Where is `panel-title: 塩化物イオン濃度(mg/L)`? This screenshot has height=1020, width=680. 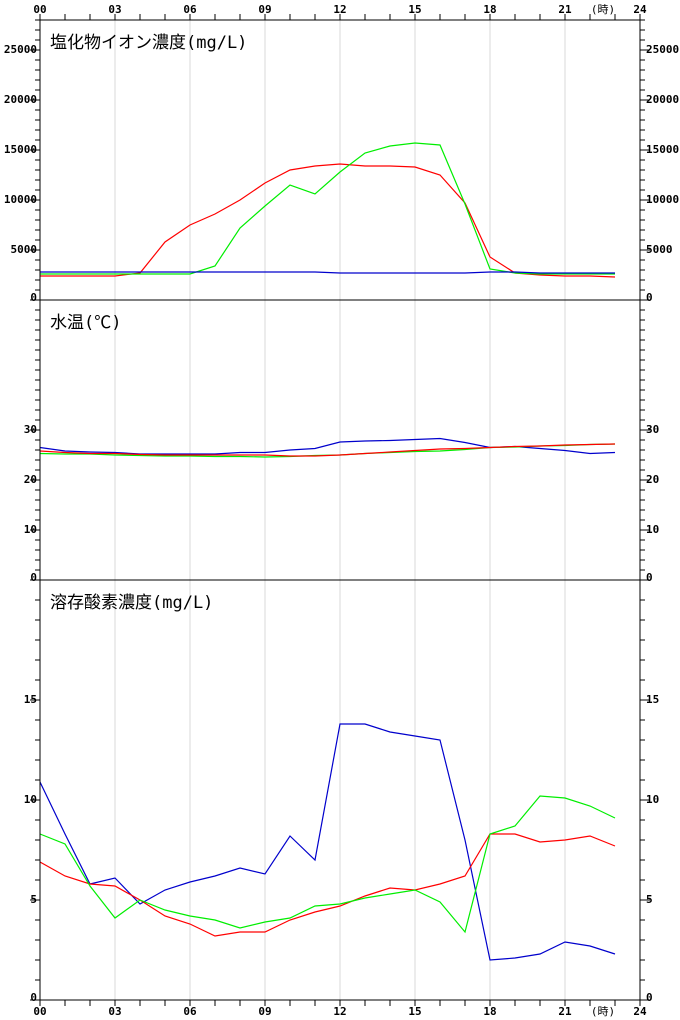 panel-title: 塩化物イオン濃度(mg/L) is located at coordinates (148, 43).